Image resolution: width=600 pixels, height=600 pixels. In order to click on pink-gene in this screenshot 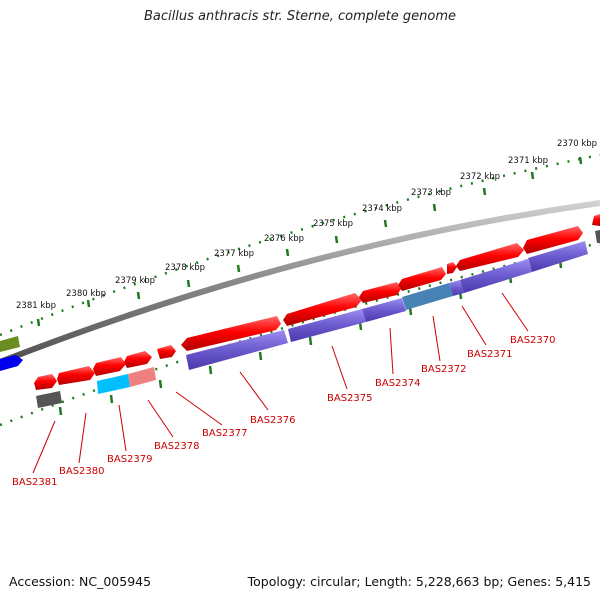, I will do `click(142, 377)`.